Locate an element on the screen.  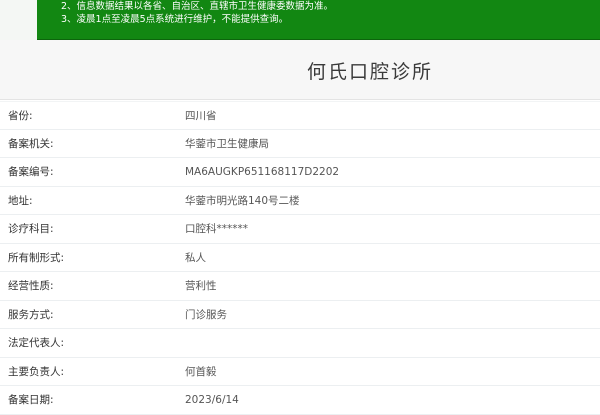
row-label: 法定代表人: is located at coordinates (36, 343).